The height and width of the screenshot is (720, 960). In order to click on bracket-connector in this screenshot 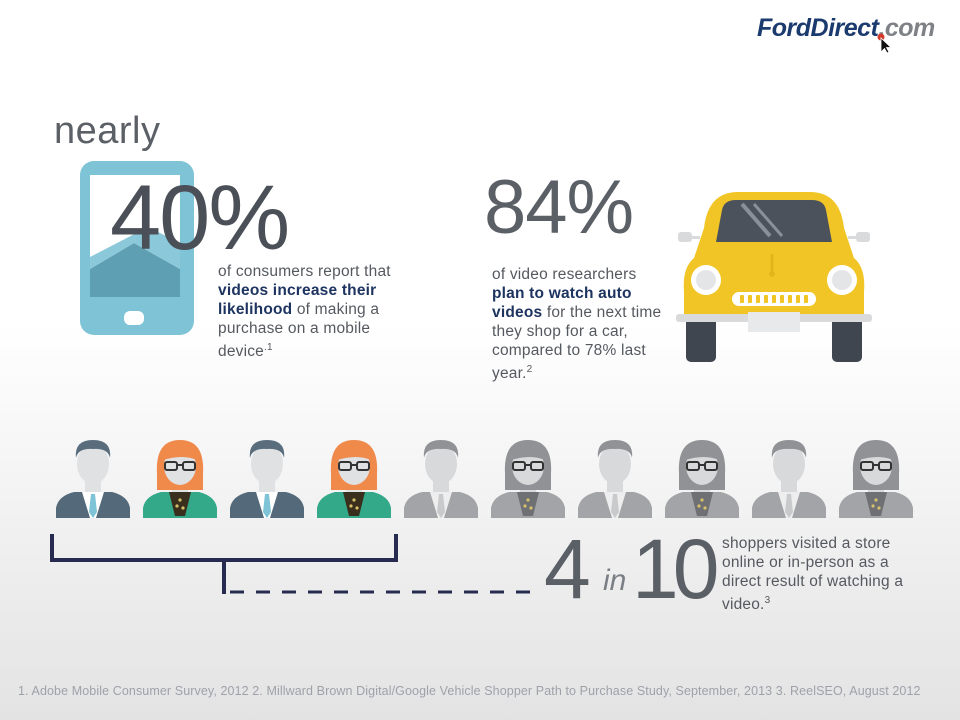, I will do `click(295, 564)`.